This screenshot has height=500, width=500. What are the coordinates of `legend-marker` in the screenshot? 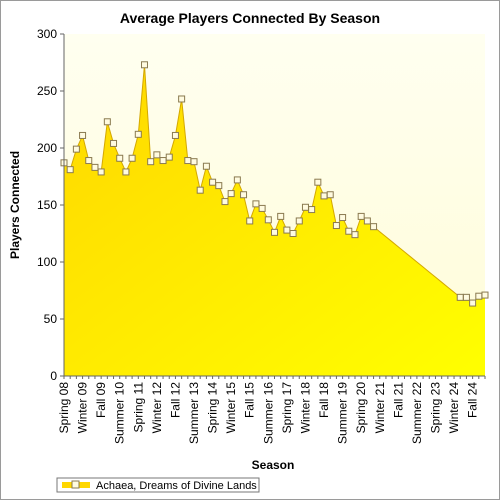 It's located at (75, 484).